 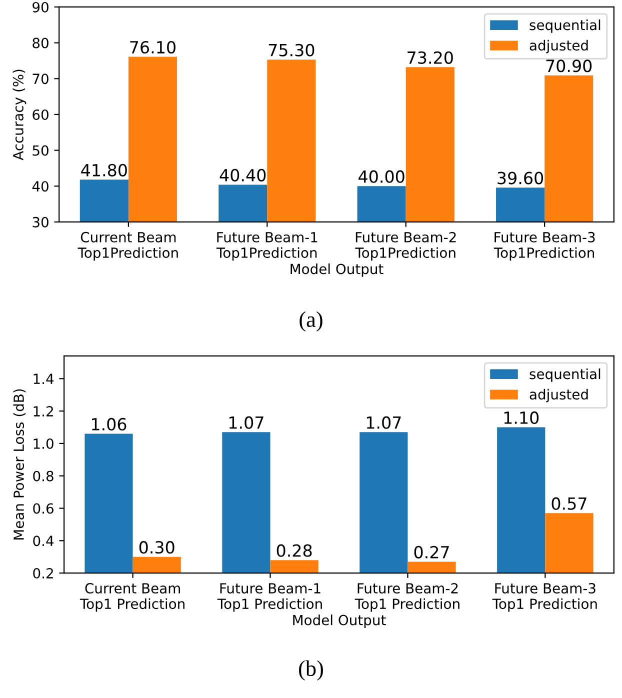 I want to click on x-tick-label: Future Beam-3 Top1 Prediction, so click(x=544, y=597).